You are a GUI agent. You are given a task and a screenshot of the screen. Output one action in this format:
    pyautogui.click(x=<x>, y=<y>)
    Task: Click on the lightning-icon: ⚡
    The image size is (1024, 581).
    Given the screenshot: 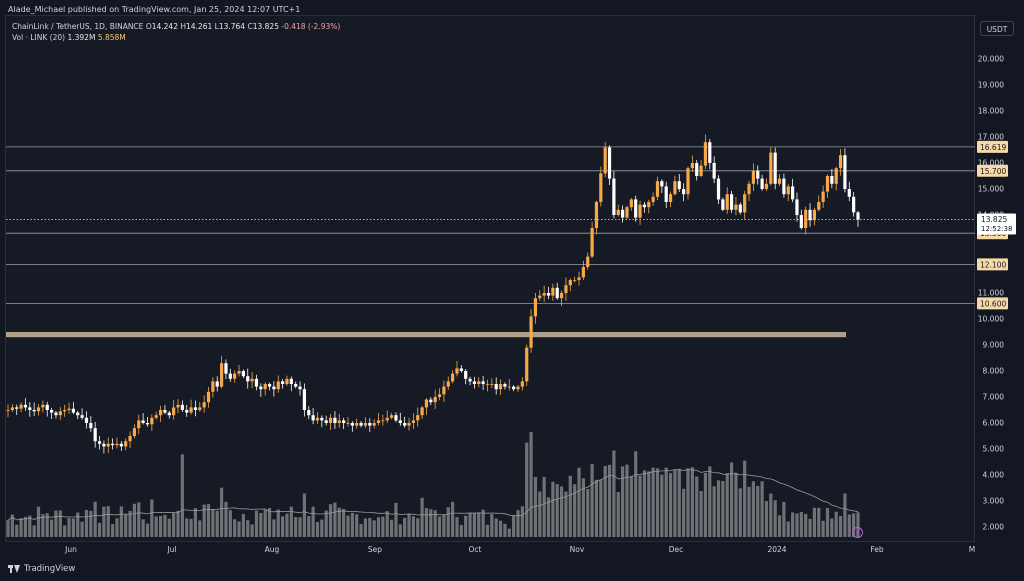 What is the action you would take?
    pyautogui.click(x=857, y=532)
    